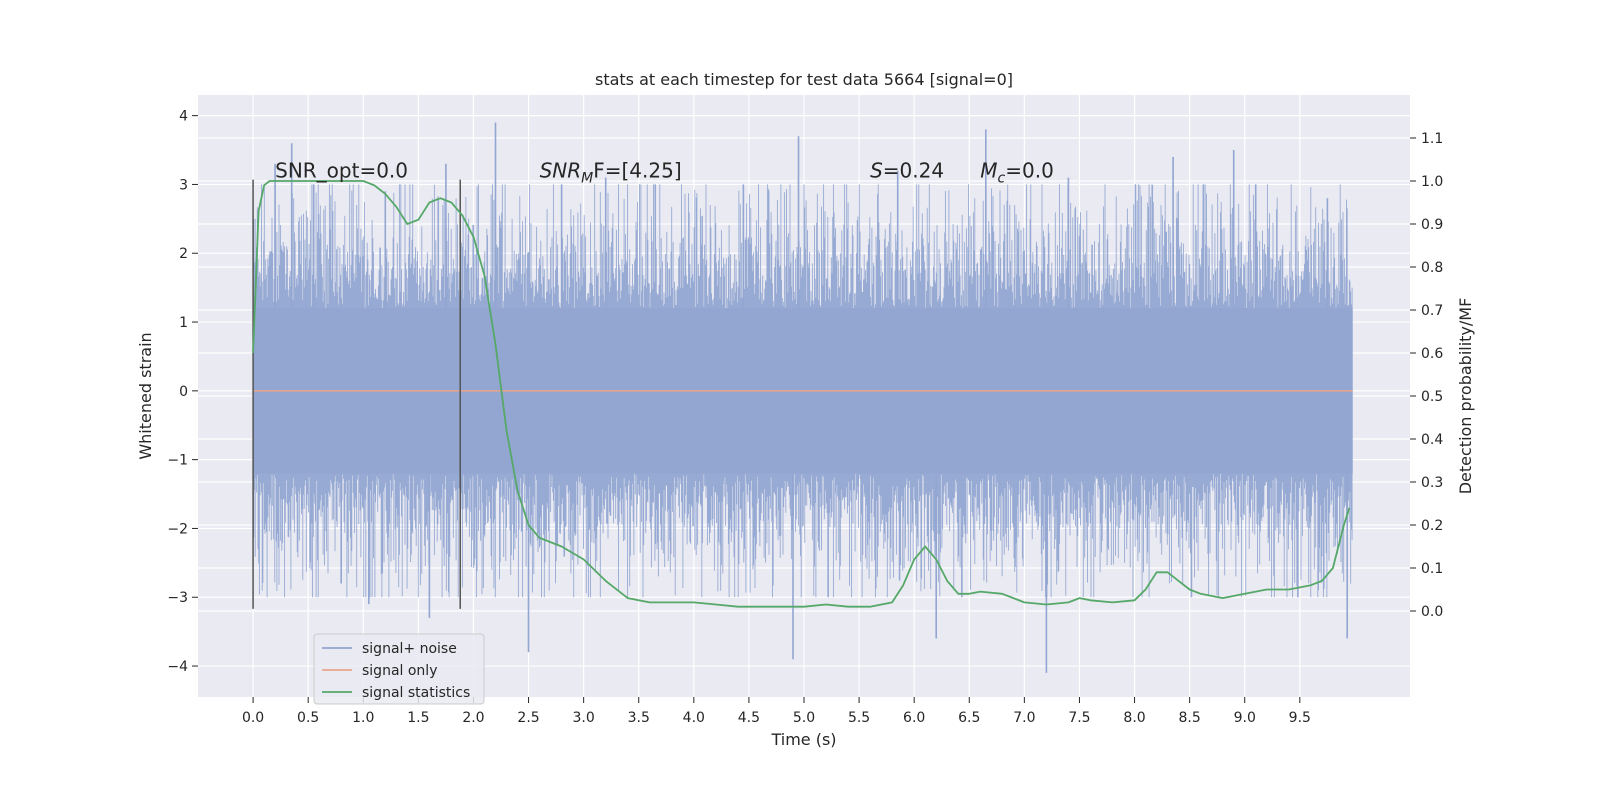 The image size is (1600, 800). Describe the element at coordinates (1079, 718) in the screenshot. I see `x-tick-label: 7.5` at that location.